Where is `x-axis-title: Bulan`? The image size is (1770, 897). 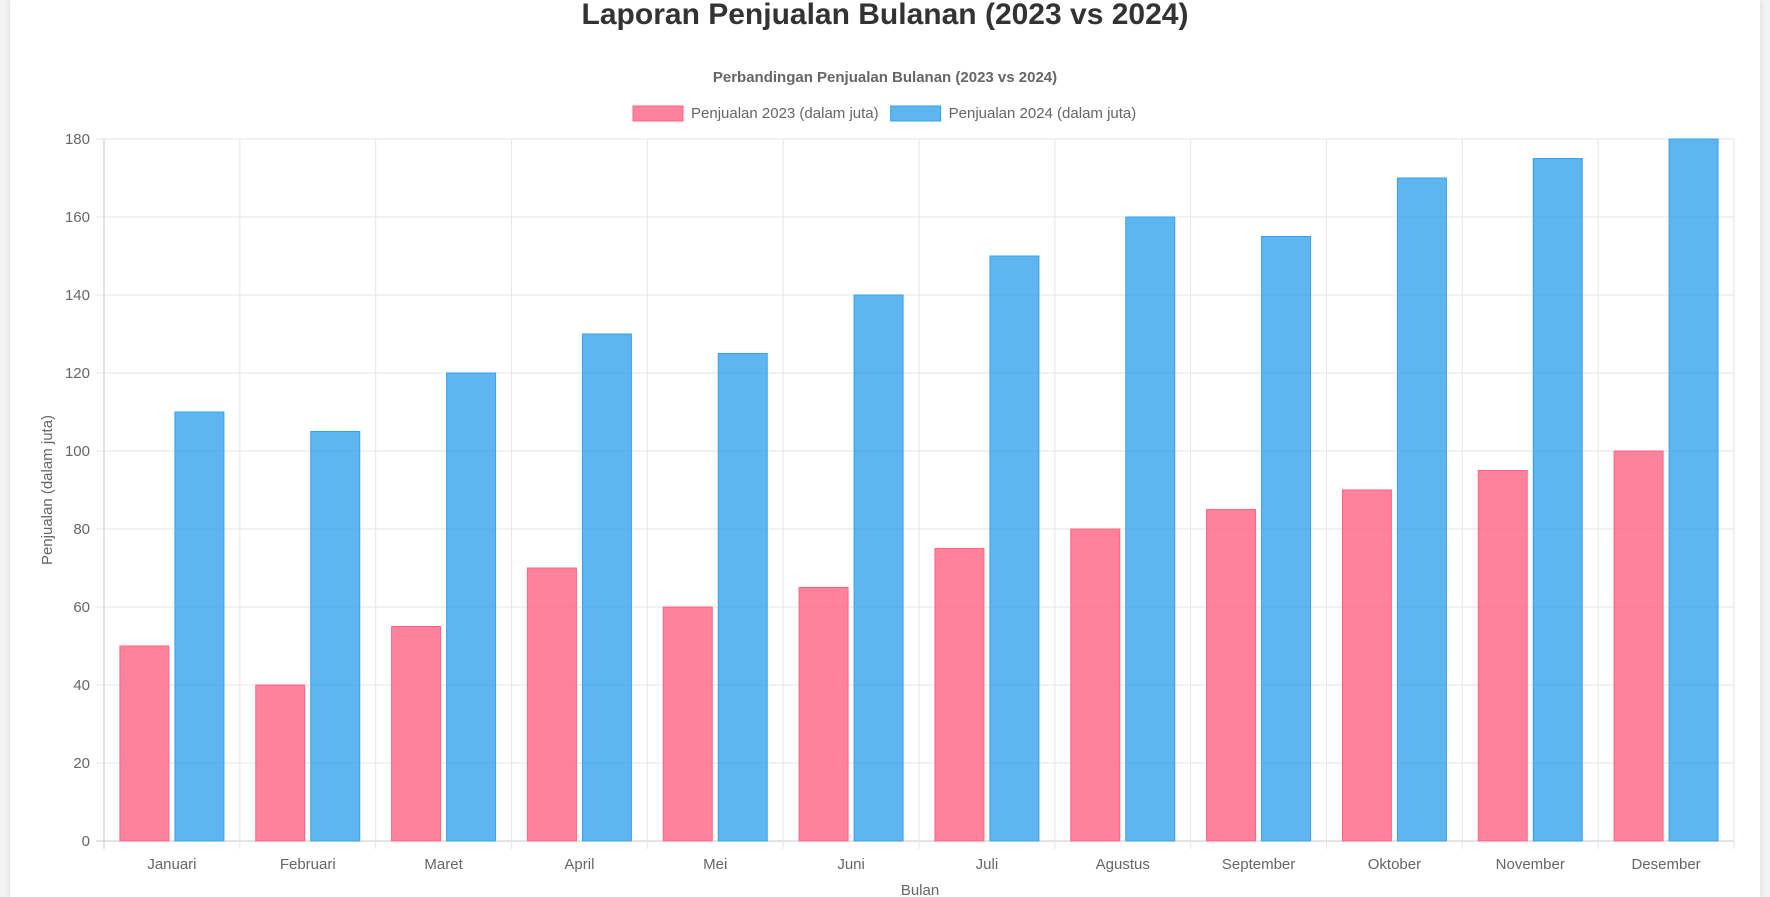 x-axis-title: Bulan is located at coordinates (920, 889).